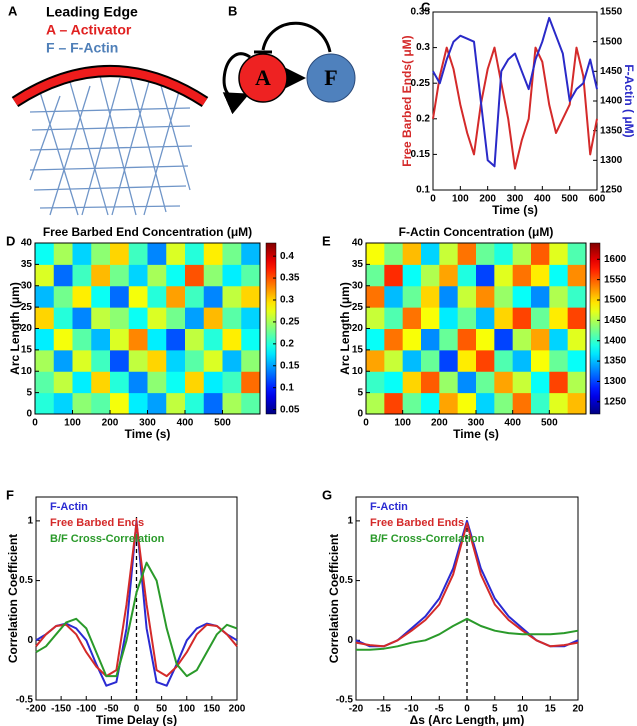  I want to click on colorbar-tick-label: 0.2, so click(287, 343).